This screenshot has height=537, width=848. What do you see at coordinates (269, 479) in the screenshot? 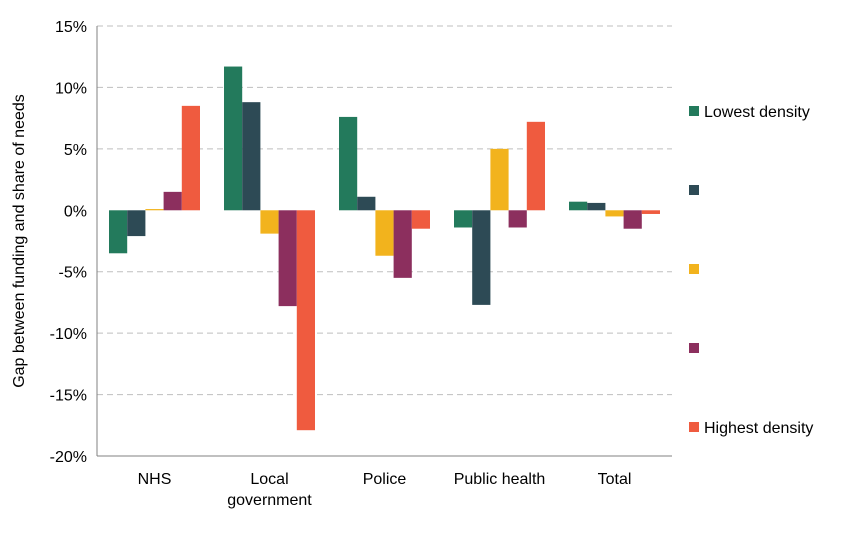
I see `x-category-label: Local` at bounding box center [269, 479].